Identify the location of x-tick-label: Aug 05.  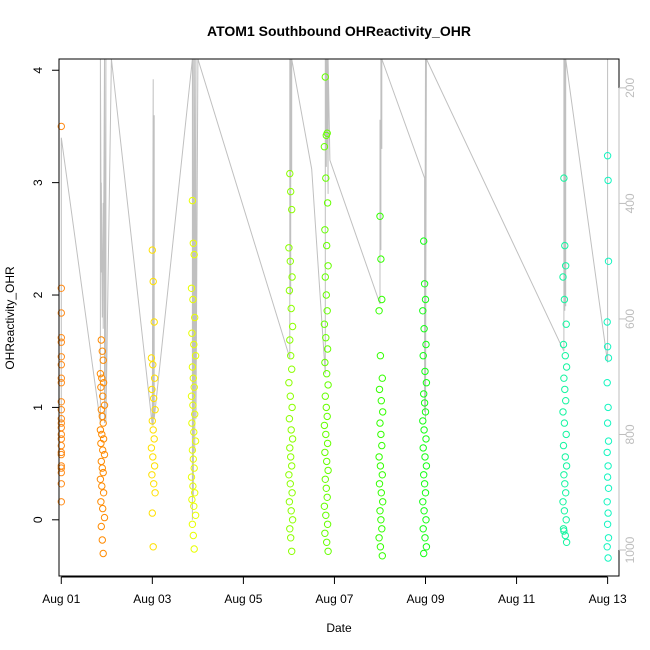
(243, 599).